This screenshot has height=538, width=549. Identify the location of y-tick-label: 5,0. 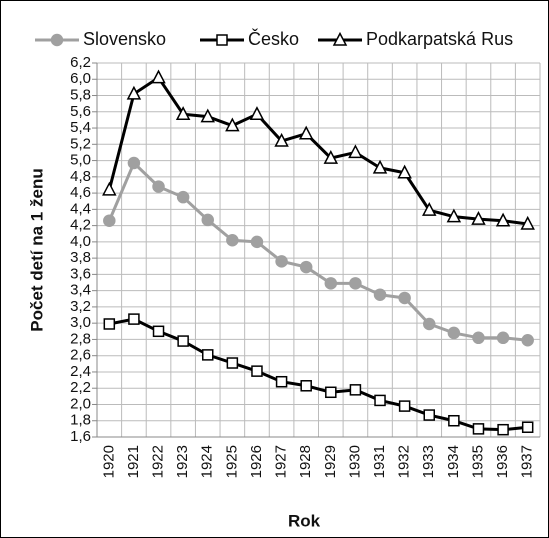
(80, 160).